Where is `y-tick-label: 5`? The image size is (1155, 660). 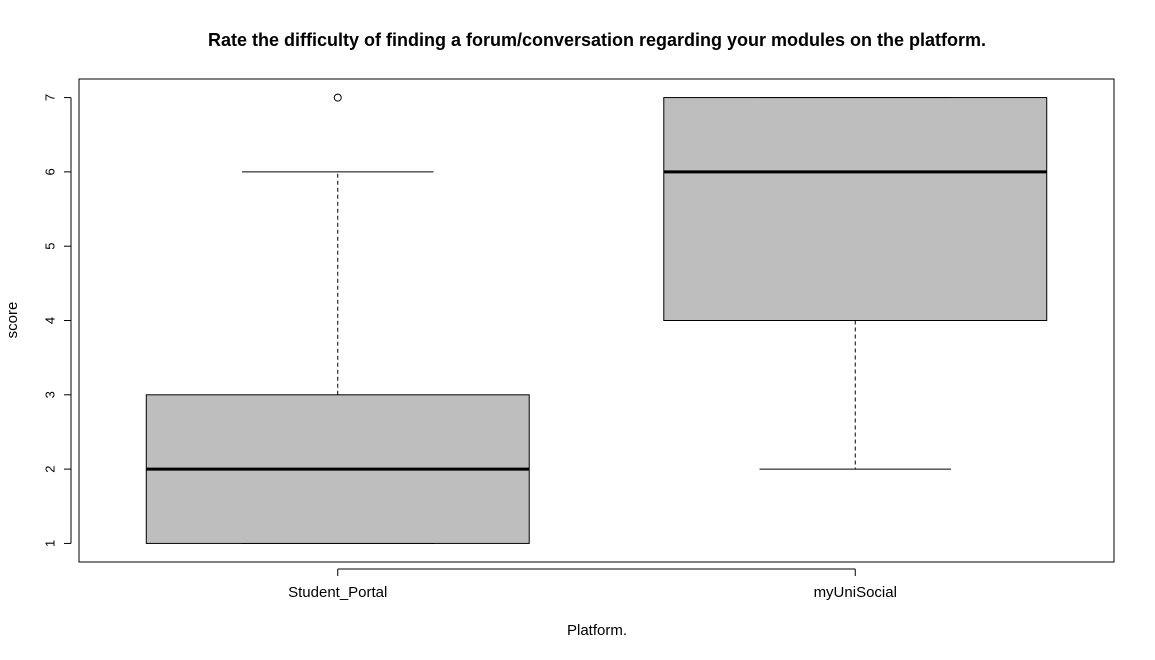 y-tick-label: 5 is located at coordinates (49, 246).